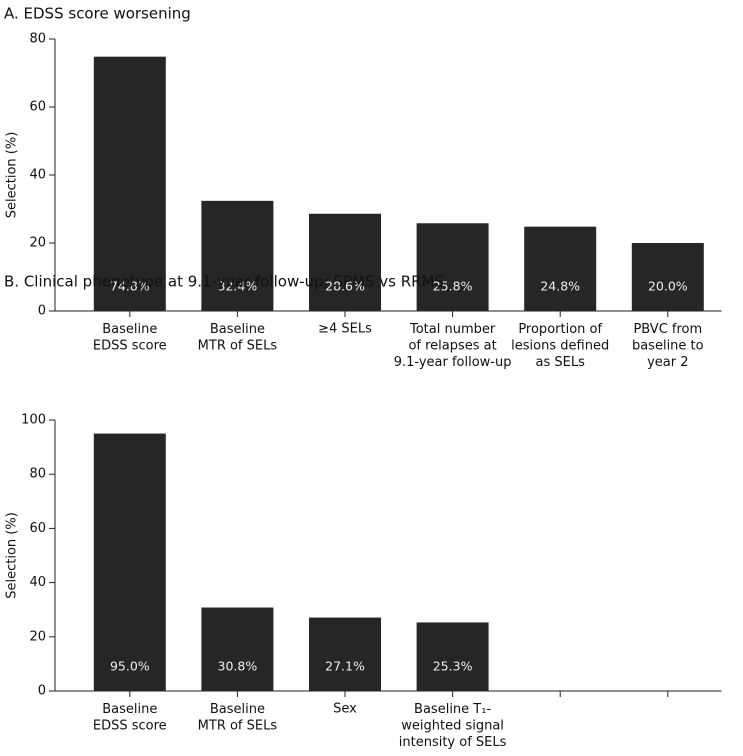 The width and height of the screenshot is (743, 756). I want to click on value-label: 74.8%, so click(130, 286).